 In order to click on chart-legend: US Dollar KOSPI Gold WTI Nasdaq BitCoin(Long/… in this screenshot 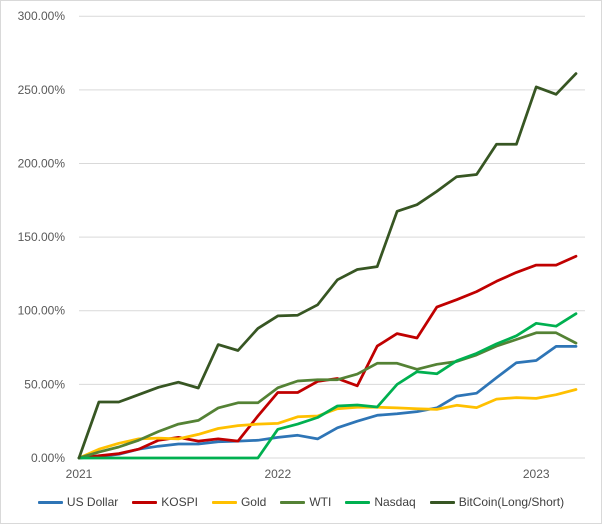, I will do `click(301, 502)`.